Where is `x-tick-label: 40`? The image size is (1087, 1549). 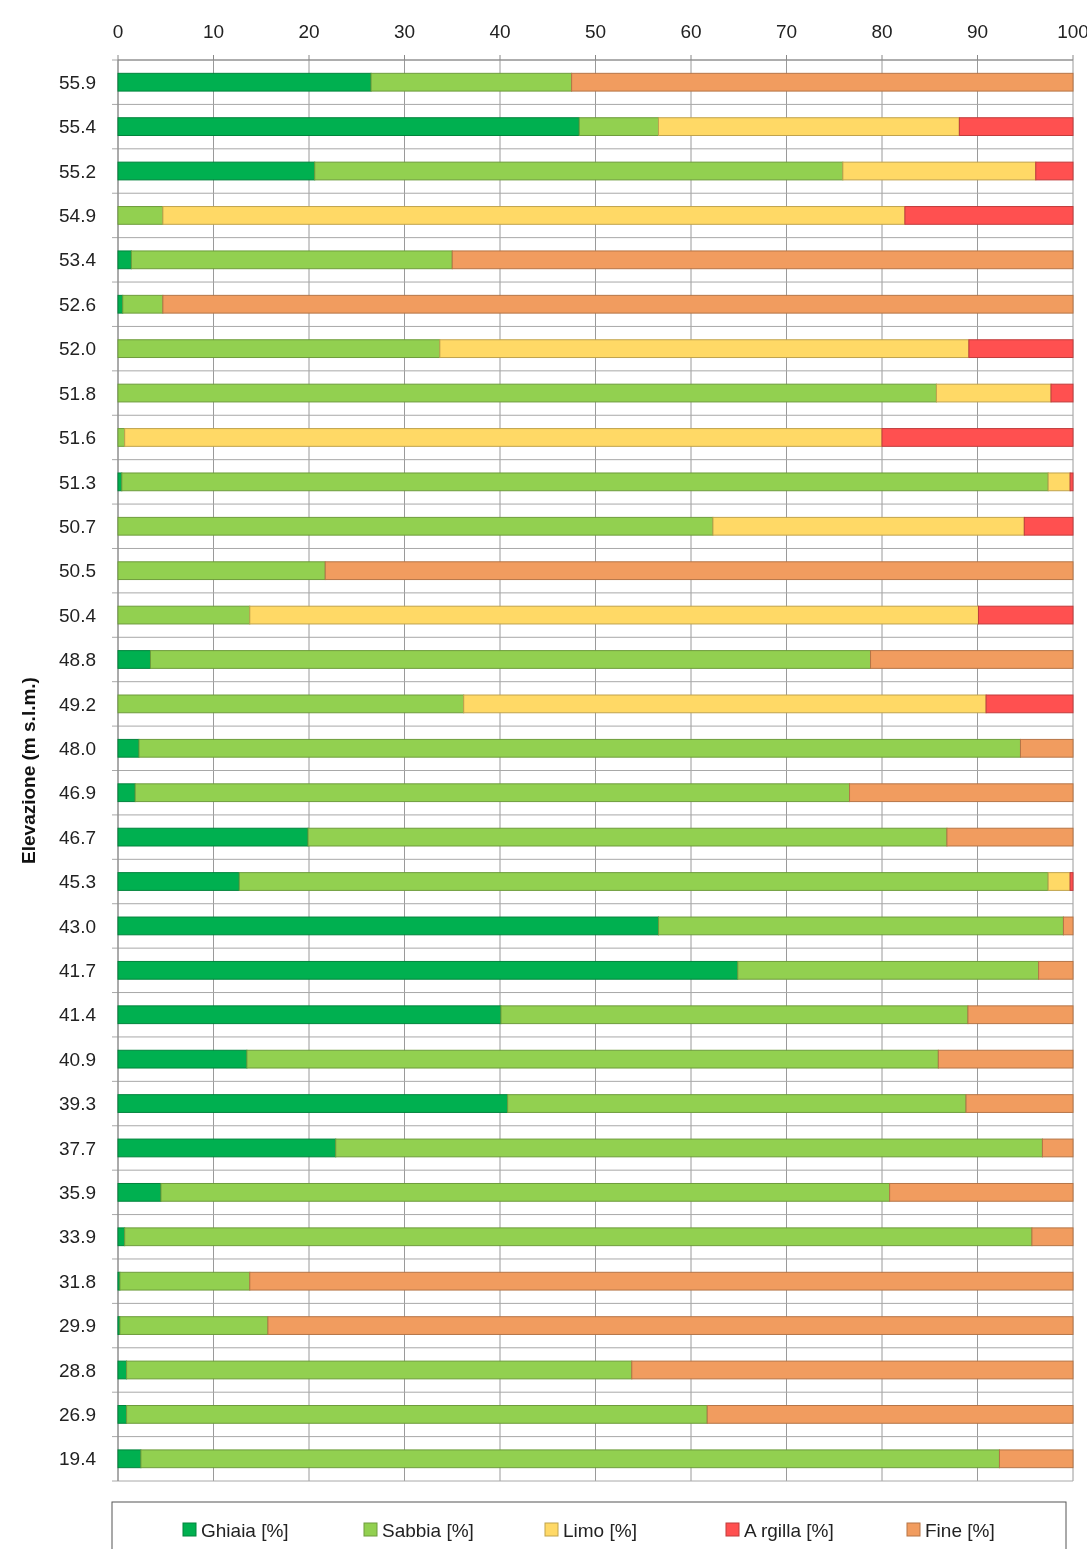 x-tick-label: 40 is located at coordinates (500, 31).